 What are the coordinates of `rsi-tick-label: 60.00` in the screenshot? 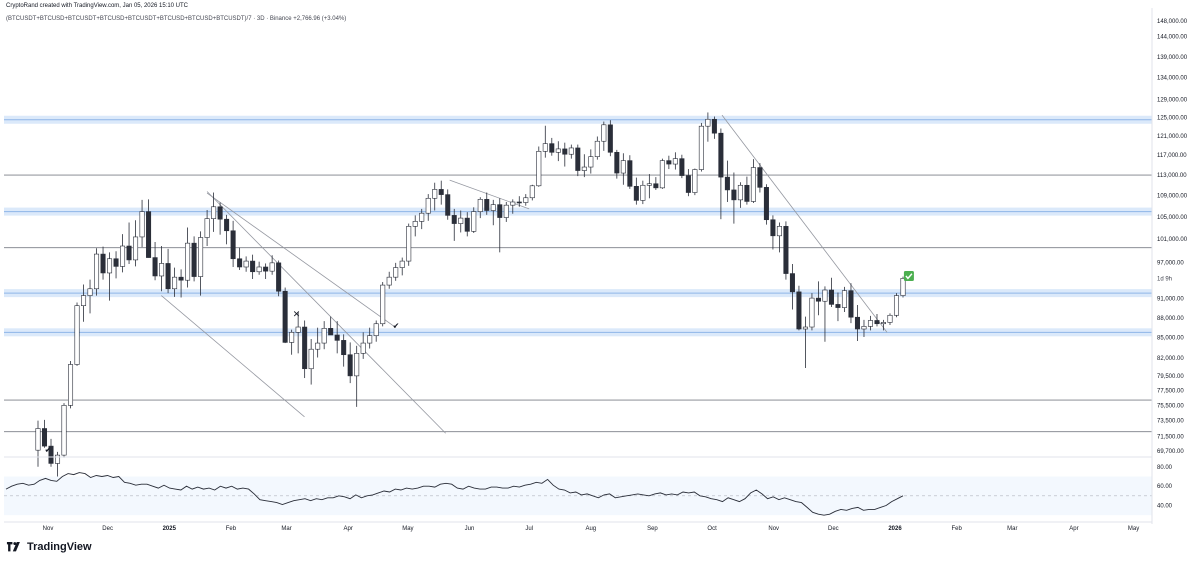 It's located at (1165, 487).